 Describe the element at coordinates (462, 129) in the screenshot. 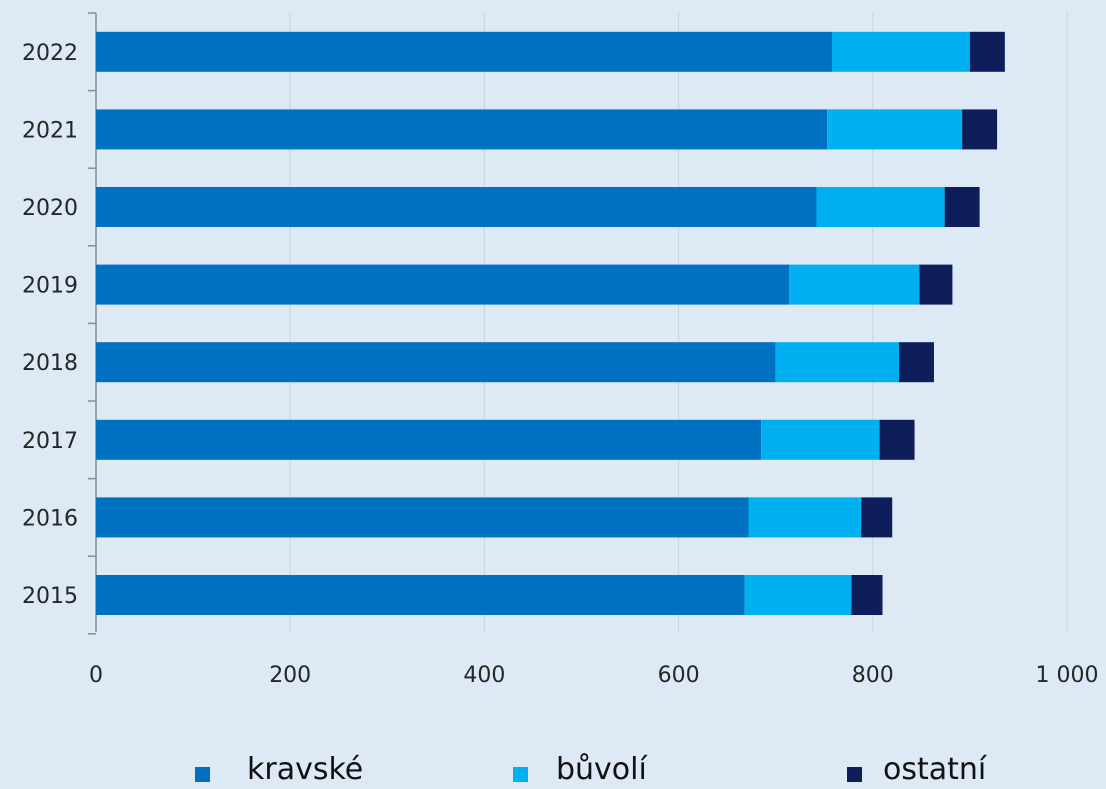

I see `bar-segment-kravske-2021` at that location.